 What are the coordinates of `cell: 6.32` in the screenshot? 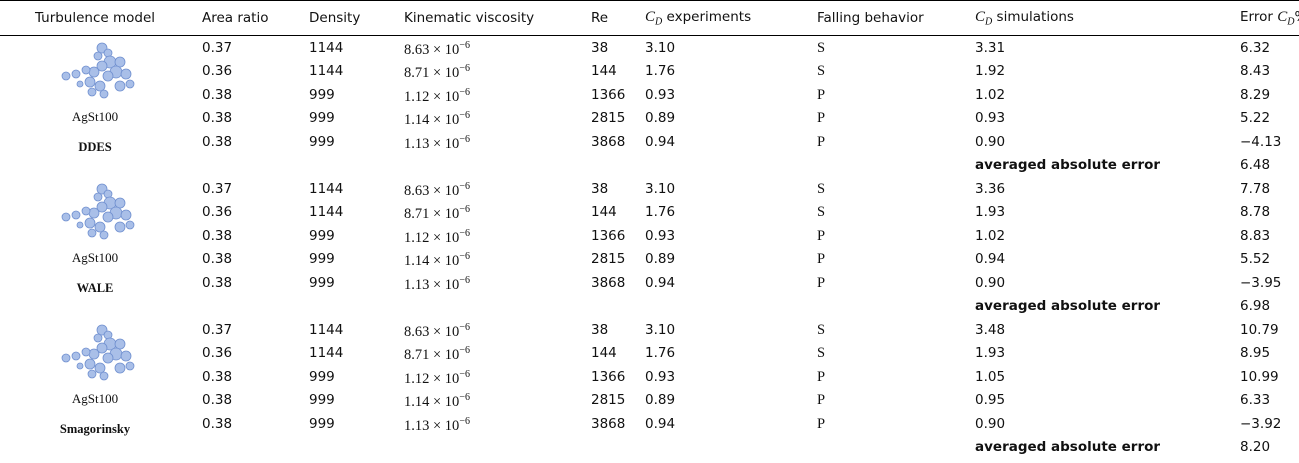 It's located at (1263, 48).